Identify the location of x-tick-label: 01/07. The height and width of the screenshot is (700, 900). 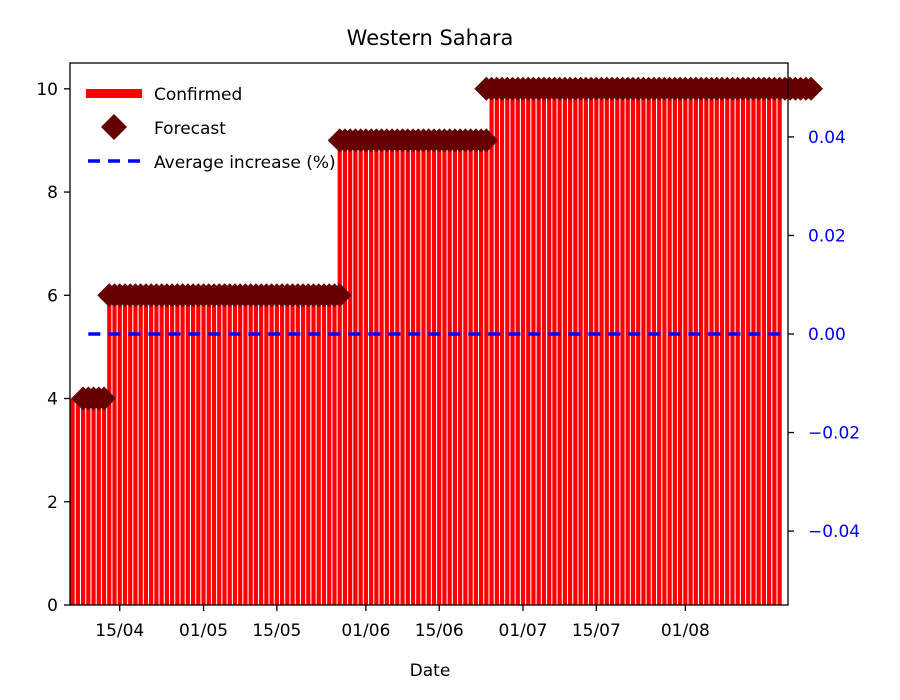
(523, 631).